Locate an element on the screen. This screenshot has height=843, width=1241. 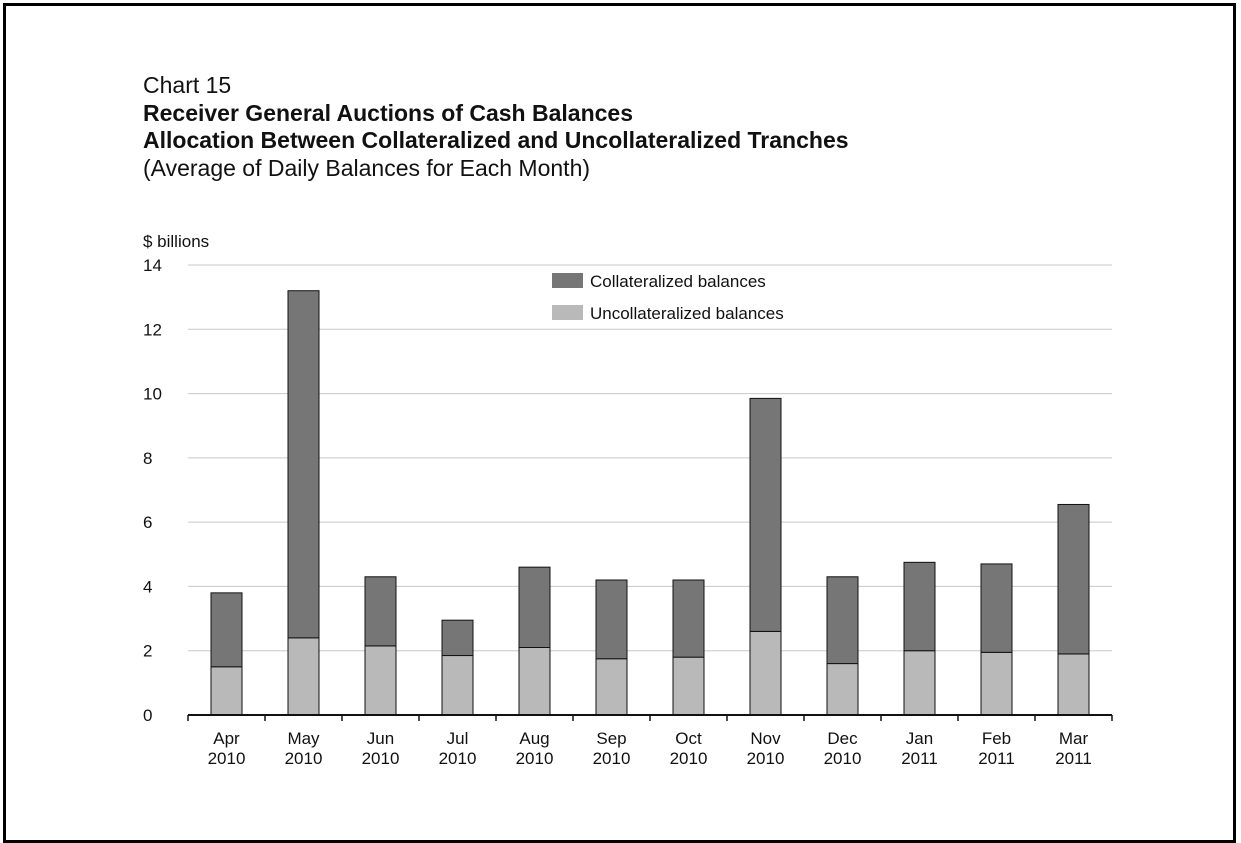
axes is located at coordinates (650, 717).